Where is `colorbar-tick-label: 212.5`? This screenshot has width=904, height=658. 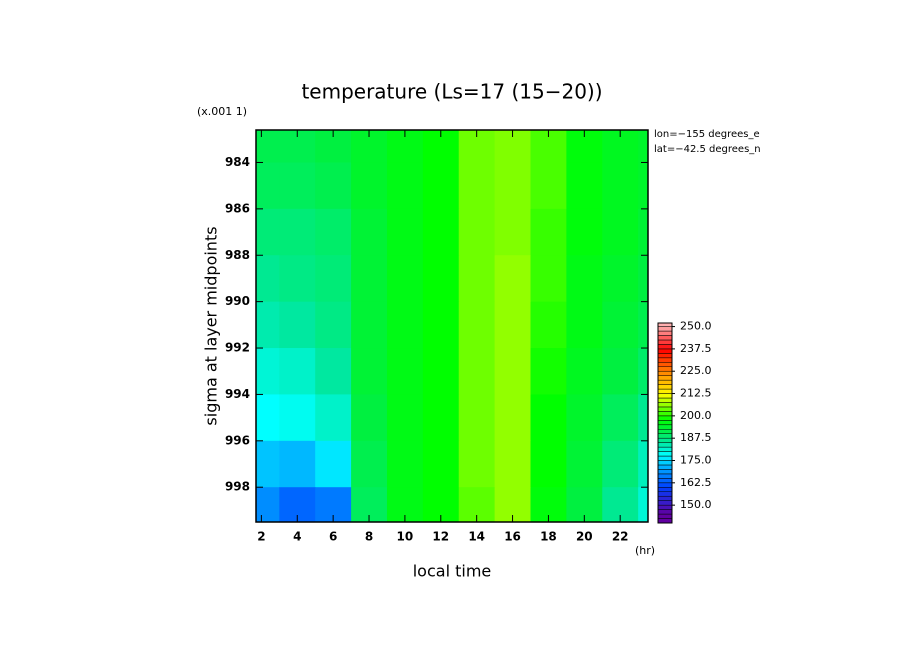
colorbar-tick-label: 212.5 is located at coordinates (696, 393).